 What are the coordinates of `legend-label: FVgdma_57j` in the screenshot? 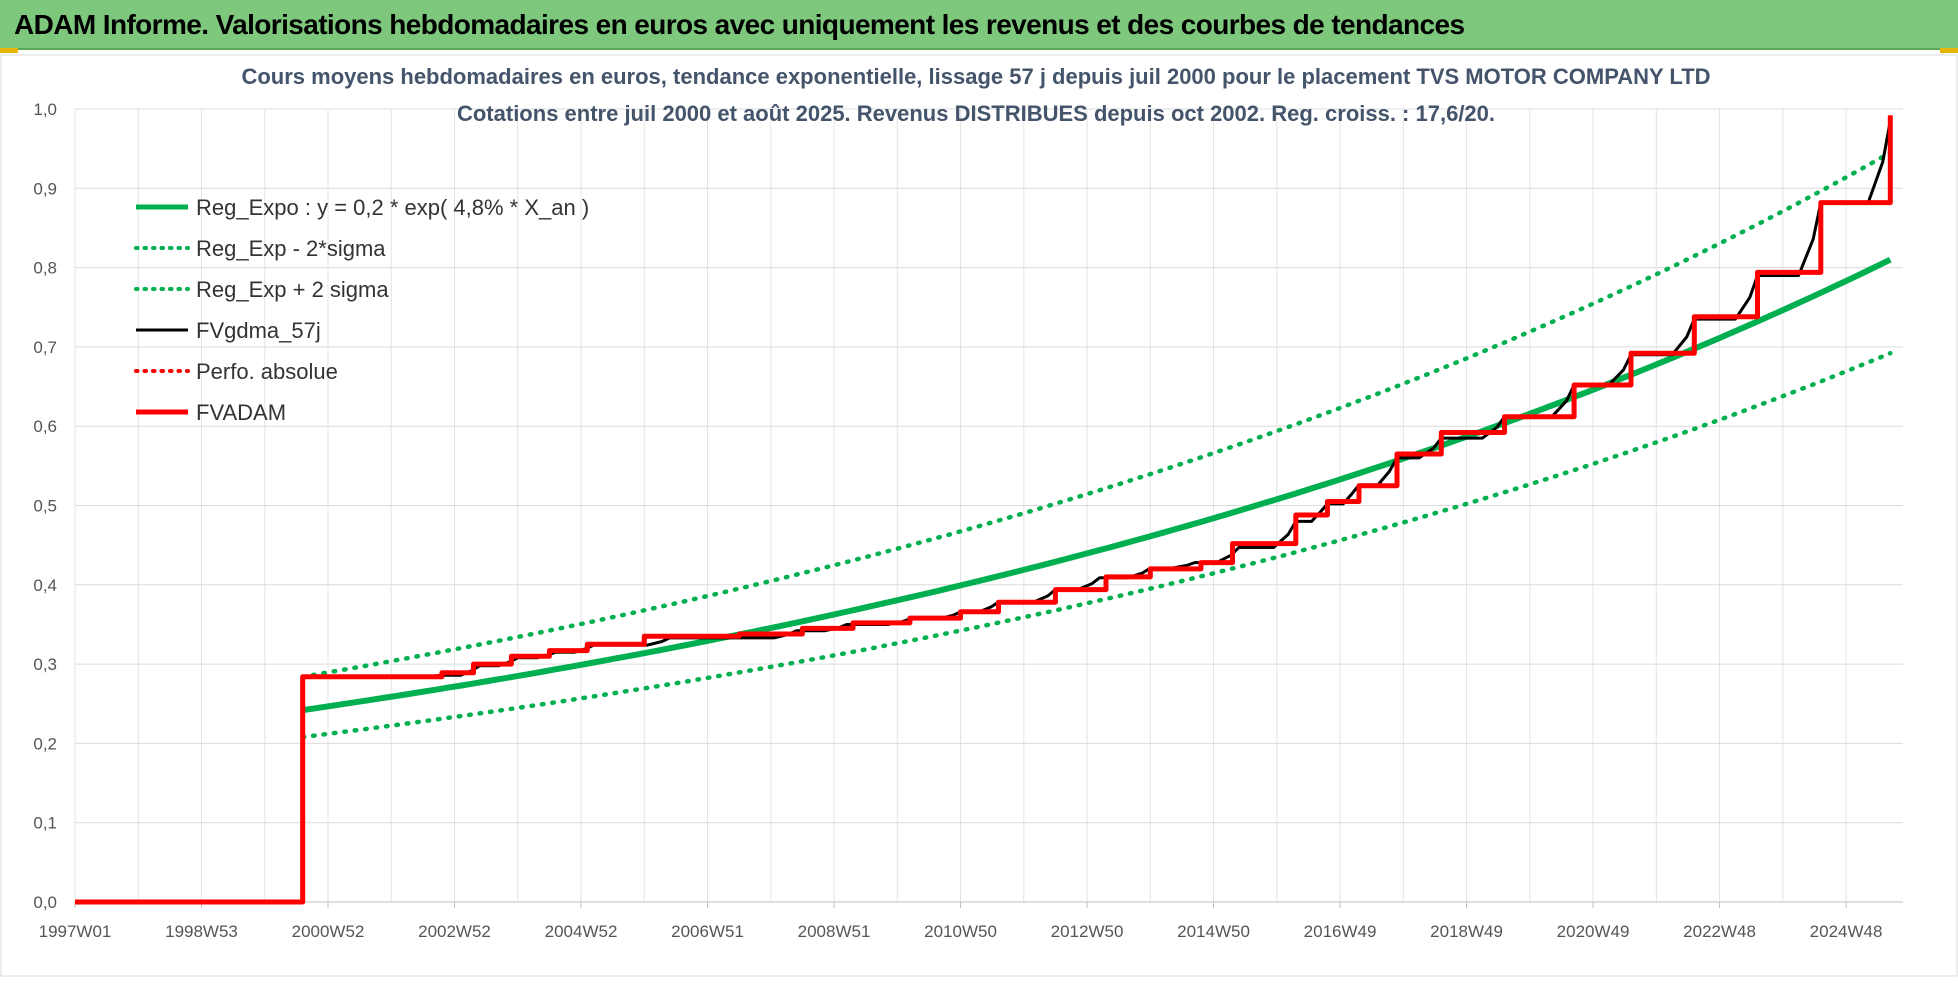 It's located at (258, 330).